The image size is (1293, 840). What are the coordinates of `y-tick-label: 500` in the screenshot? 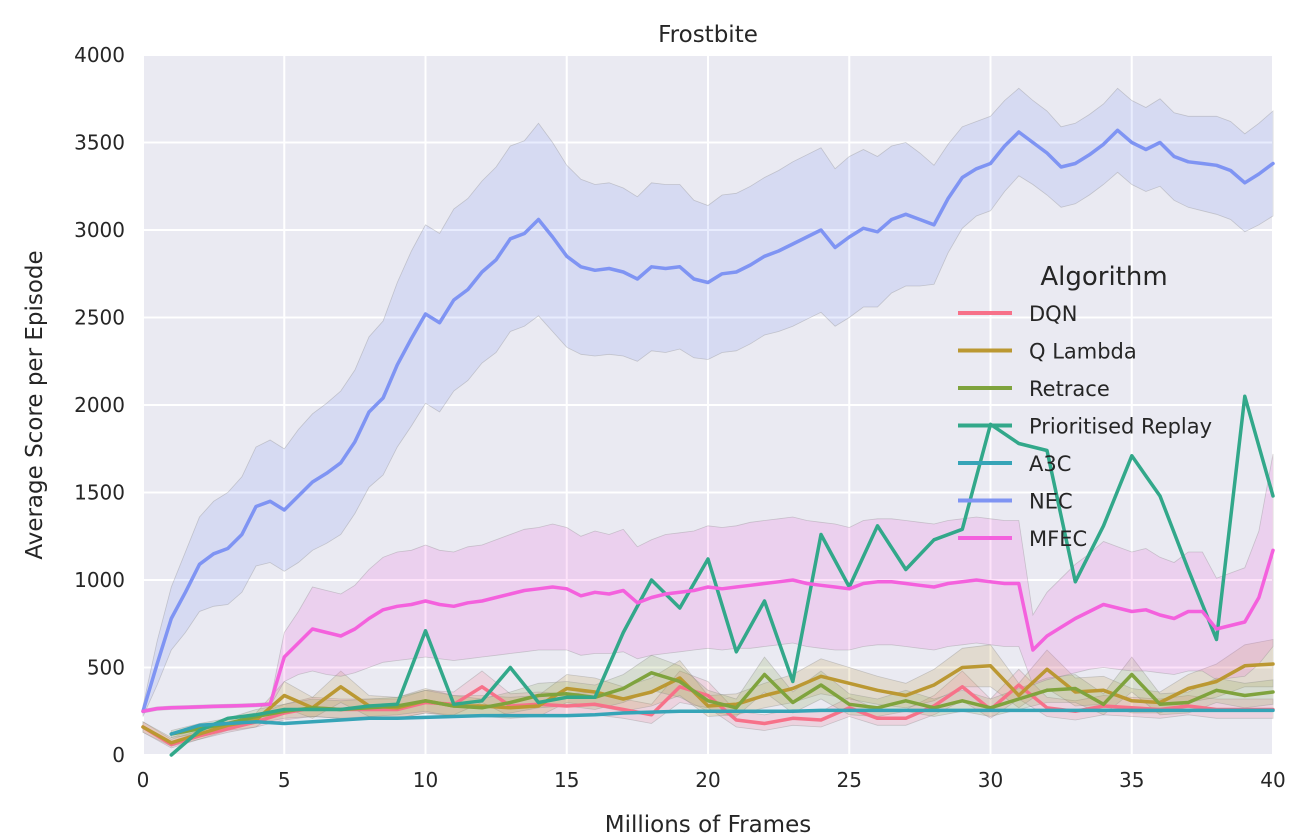 It's located at (106, 668).